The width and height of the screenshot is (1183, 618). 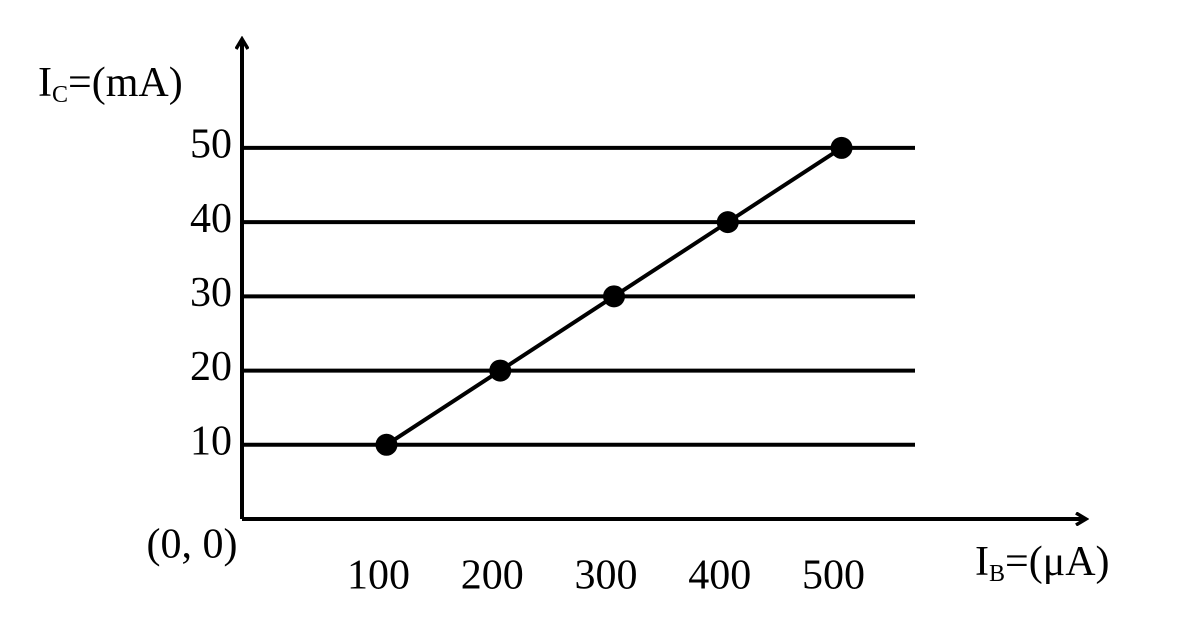 I want to click on y-label-sub: C, so click(x=60, y=95).